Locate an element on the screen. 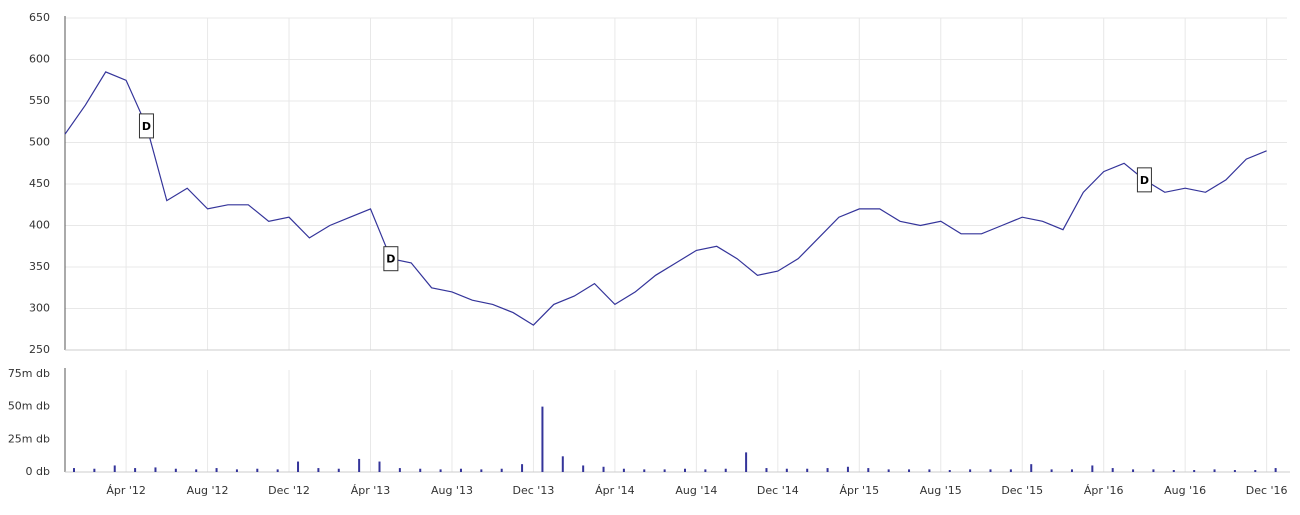  y-tick-label: 0 db is located at coordinates (38, 471).